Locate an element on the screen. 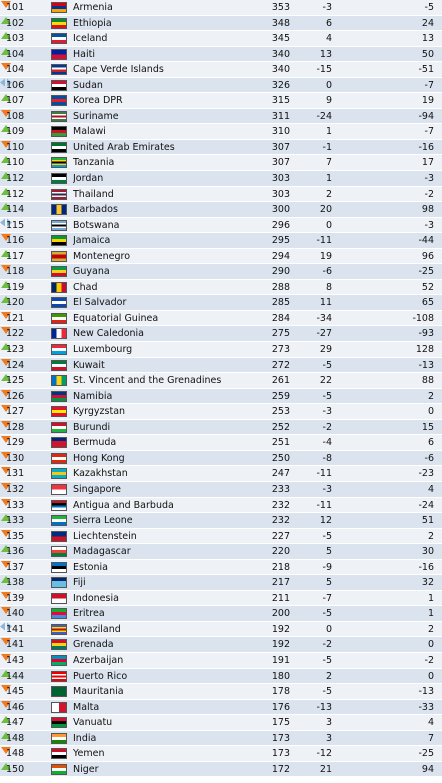 The width and height of the screenshot is (442, 783). country-name-link: Swaziland is located at coordinates (97, 629).